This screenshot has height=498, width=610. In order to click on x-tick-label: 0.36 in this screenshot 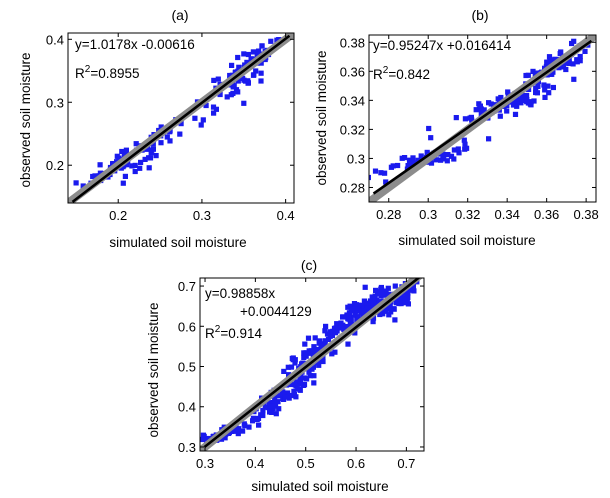, I will do `click(546, 214)`.